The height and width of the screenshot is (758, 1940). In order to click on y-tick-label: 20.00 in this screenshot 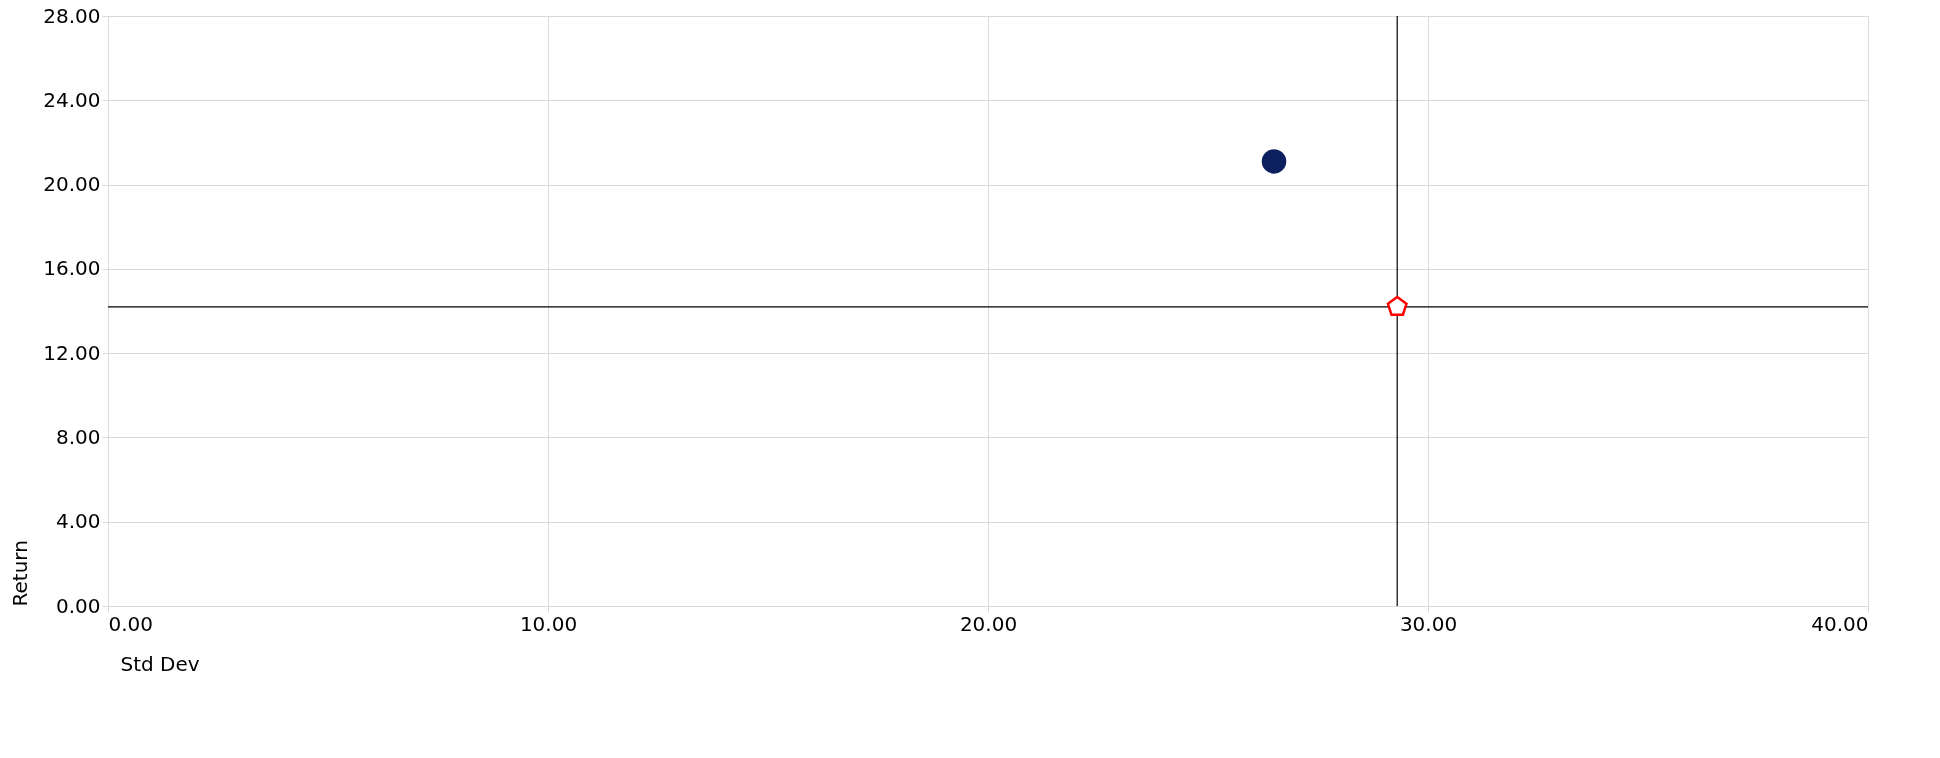, I will do `click(72, 184)`.